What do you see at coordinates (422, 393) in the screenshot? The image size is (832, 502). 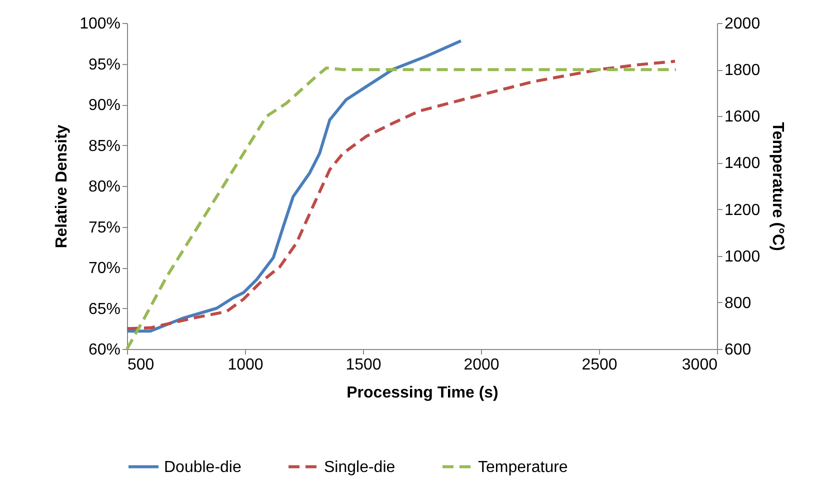 I see `x-axis-title: Processing Time (s)` at bounding box center [422, 393].